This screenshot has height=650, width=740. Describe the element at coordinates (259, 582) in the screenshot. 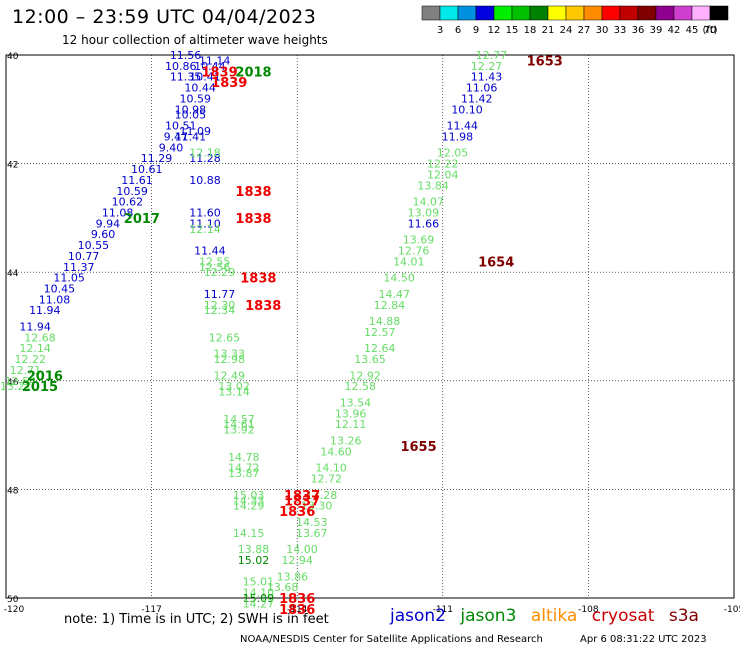

I see `wave-height-value: 15.01` at that location.